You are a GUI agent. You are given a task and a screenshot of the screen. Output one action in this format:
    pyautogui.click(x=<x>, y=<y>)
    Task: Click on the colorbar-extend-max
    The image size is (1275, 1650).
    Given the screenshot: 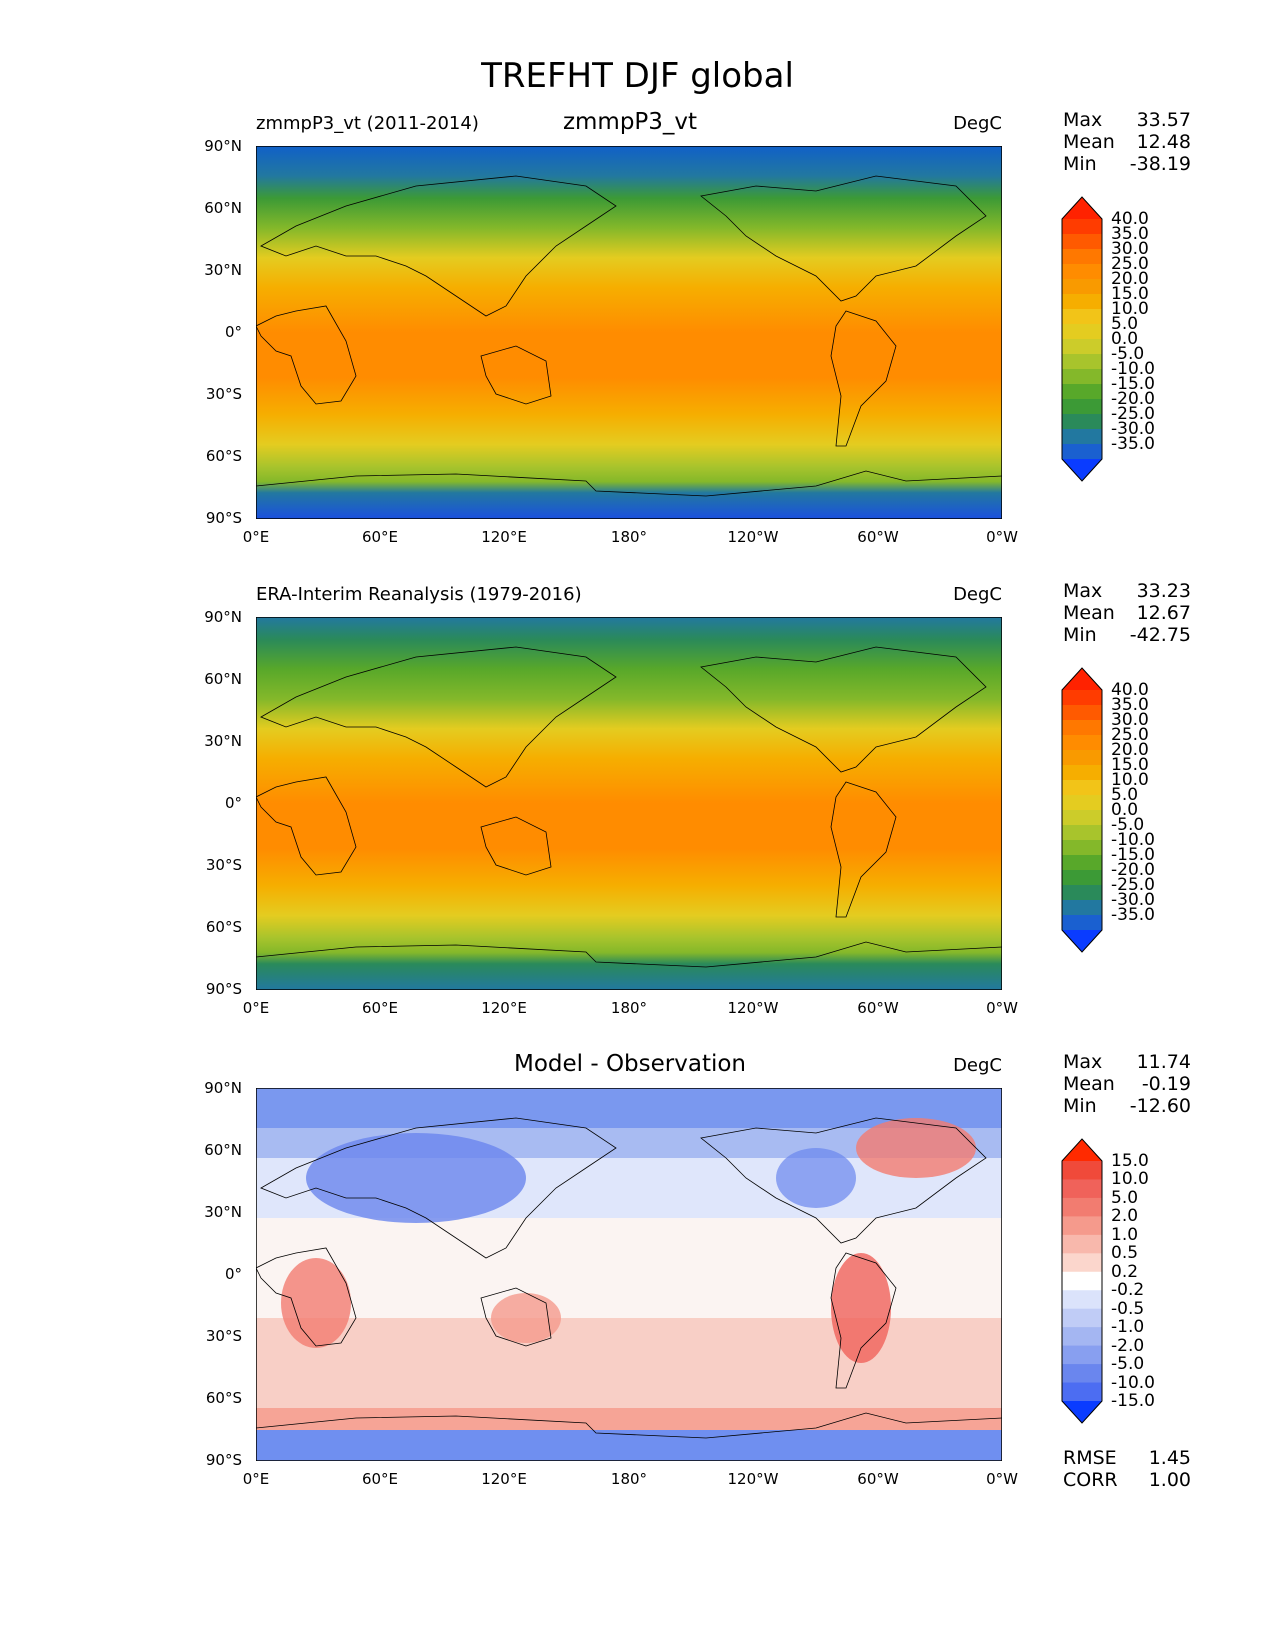 What is the action you would take?
    pyautogui.click(x=1082, y=1150)
    